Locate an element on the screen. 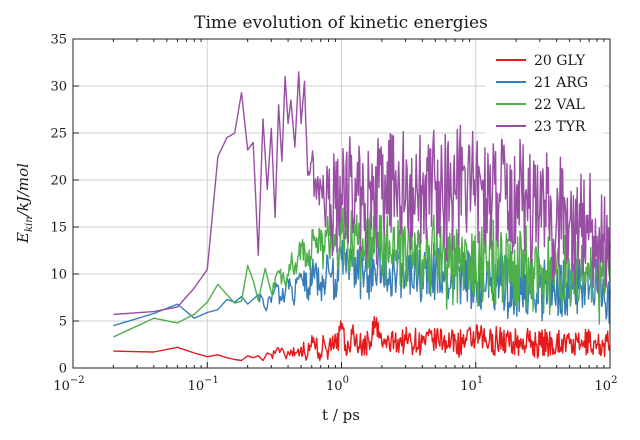 The height and width of the screenshot is (440, 640). x-tick-label: 10⁻¹ is located at coordinates (203, 384).